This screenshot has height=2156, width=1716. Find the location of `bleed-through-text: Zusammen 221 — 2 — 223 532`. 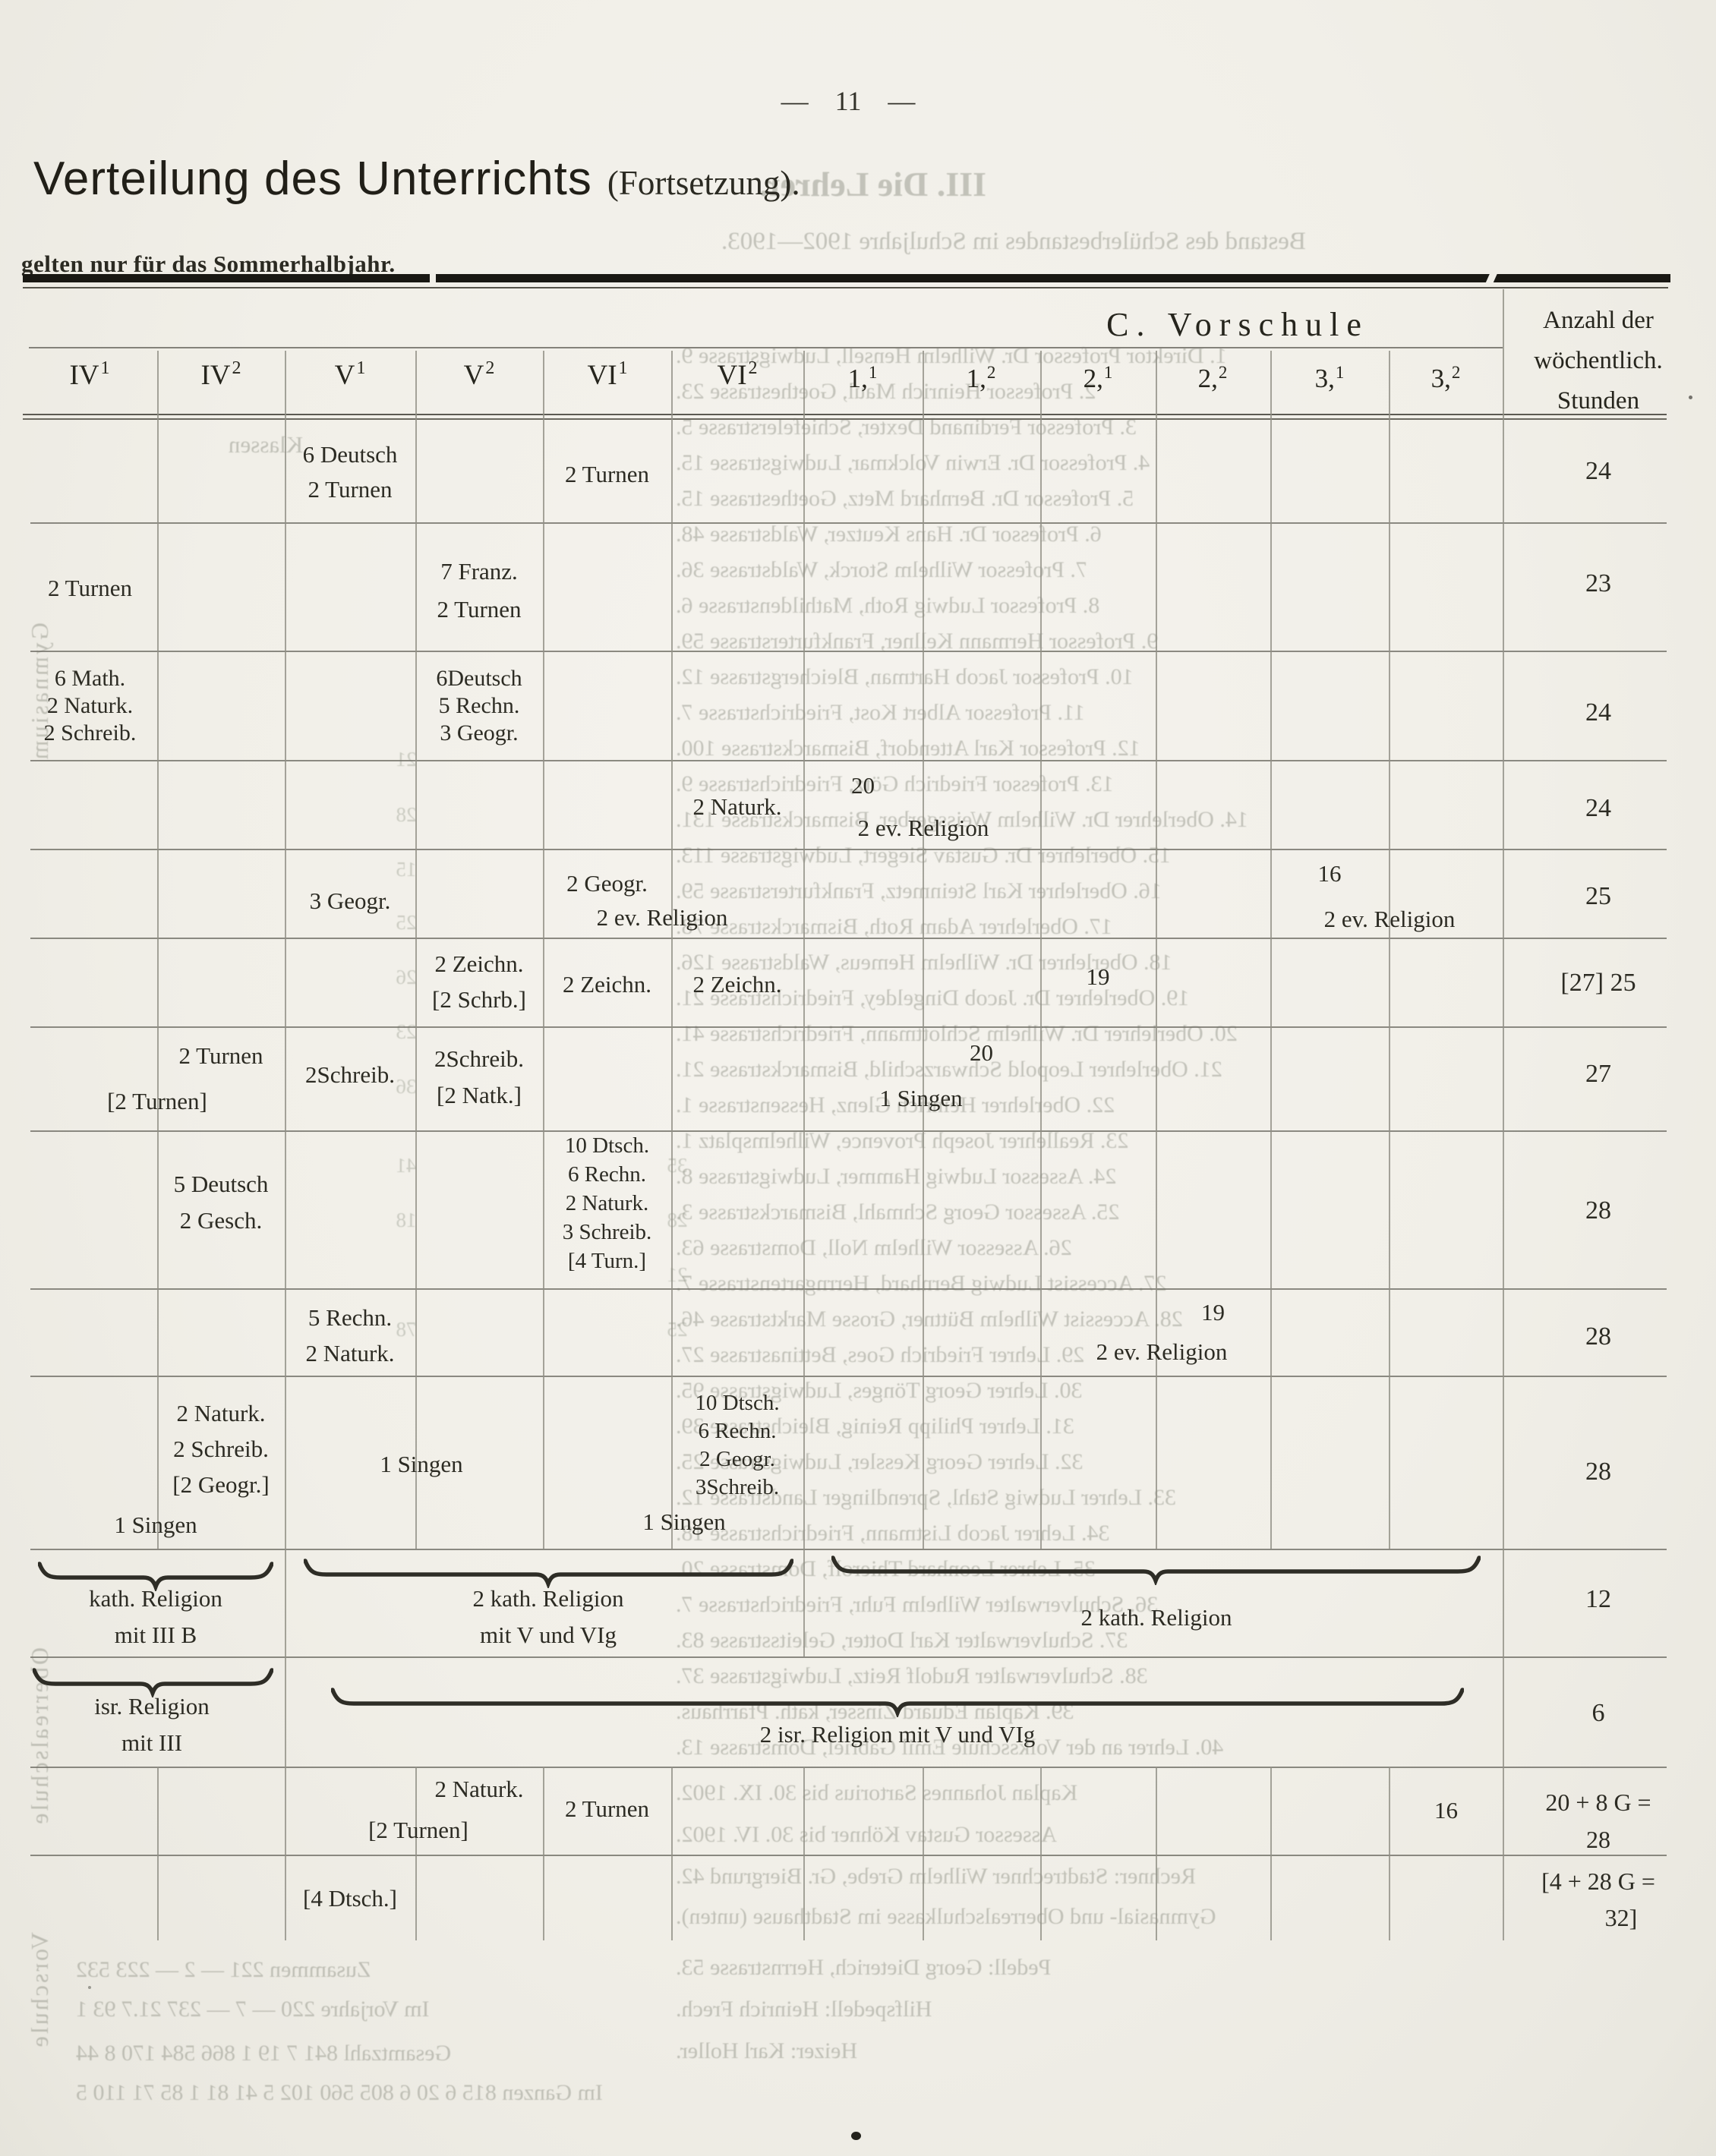

bleed-through-text: Zusammen 221 — 2 — 223 532 is located at coordinates (223, 1969).